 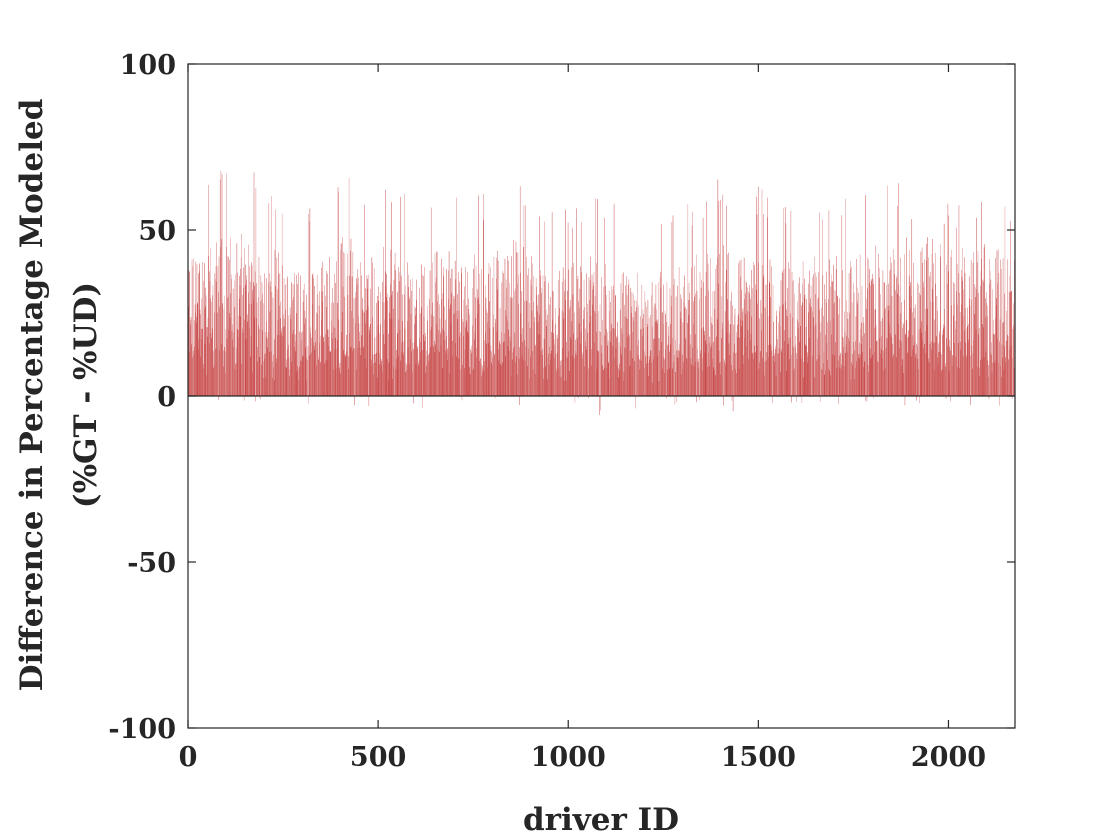 I want to click on x-tick-label: 2000, so click(x=948, y=757).